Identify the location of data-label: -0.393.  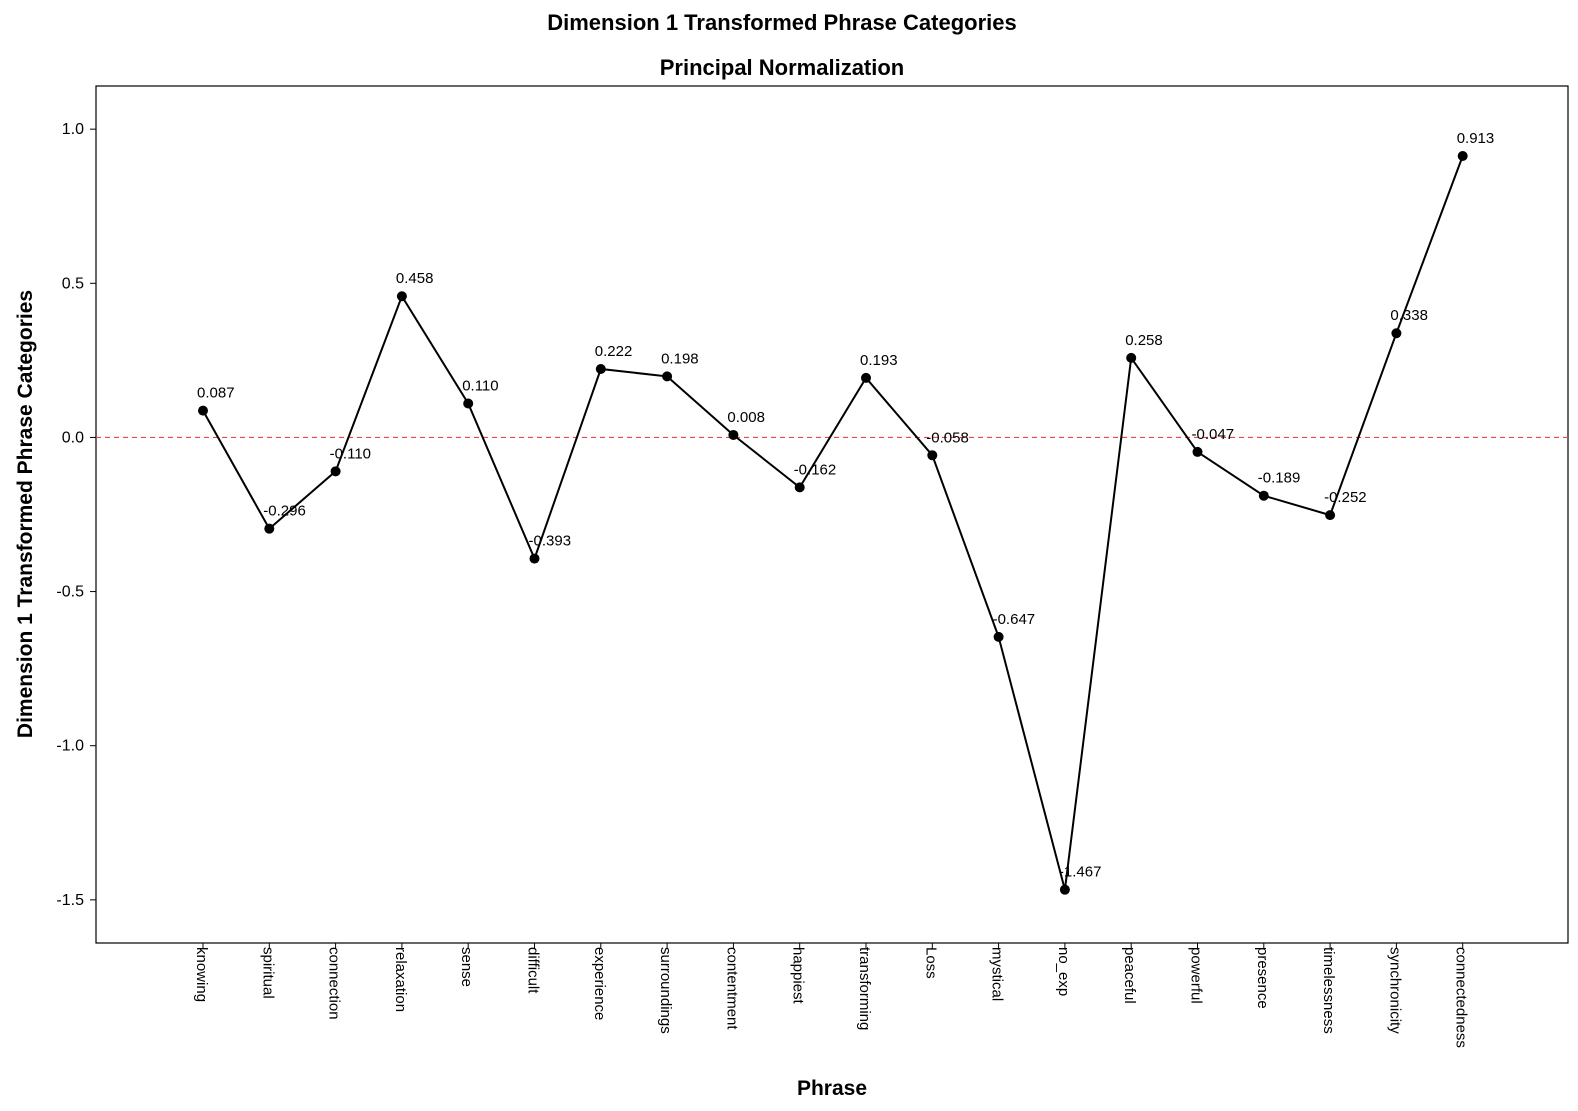
(550, 541).